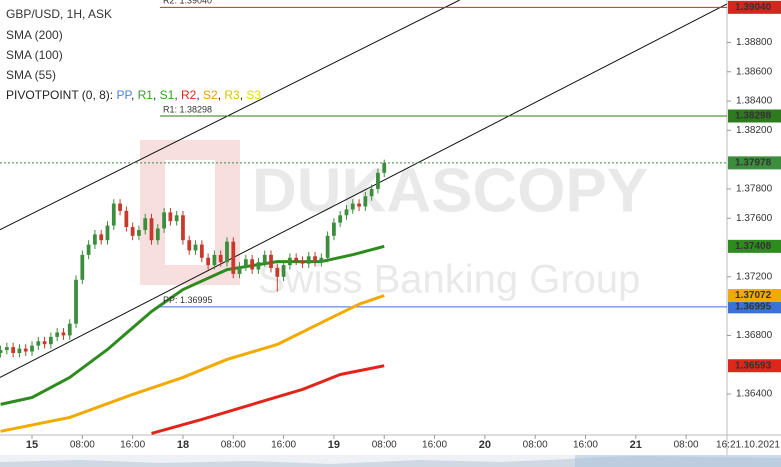  What do you see at coordinates (189, 95) in the screenshot?
I see `pivot-legend-item: R2` at bounding box center [189, 95].